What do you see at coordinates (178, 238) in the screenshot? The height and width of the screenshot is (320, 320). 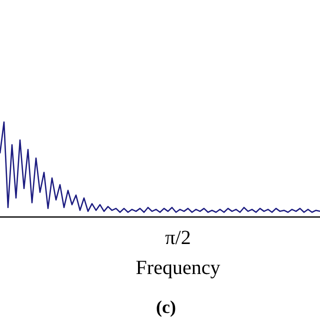 I see `text: π/2` at bounding box center [178, 238].